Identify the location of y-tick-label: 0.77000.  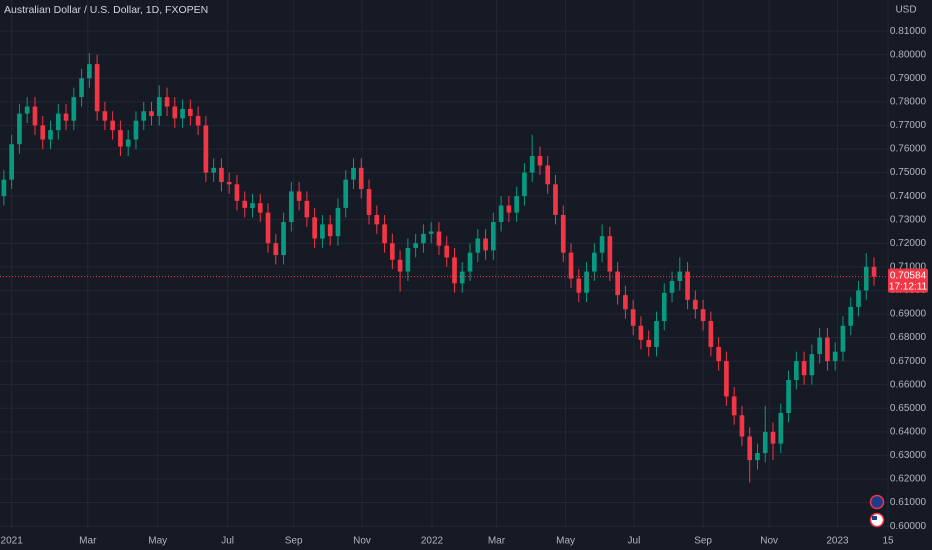
(908, 125).